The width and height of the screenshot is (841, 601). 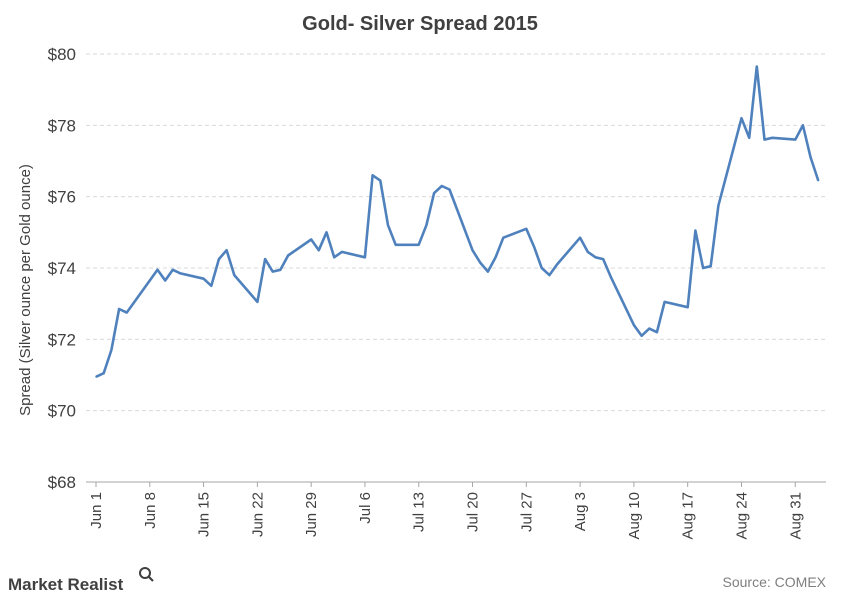 What do you see at coordinates (526, 512) in the screenshot?
I see `x-tick-label: Jul 27` at bounding box center [526, 512].